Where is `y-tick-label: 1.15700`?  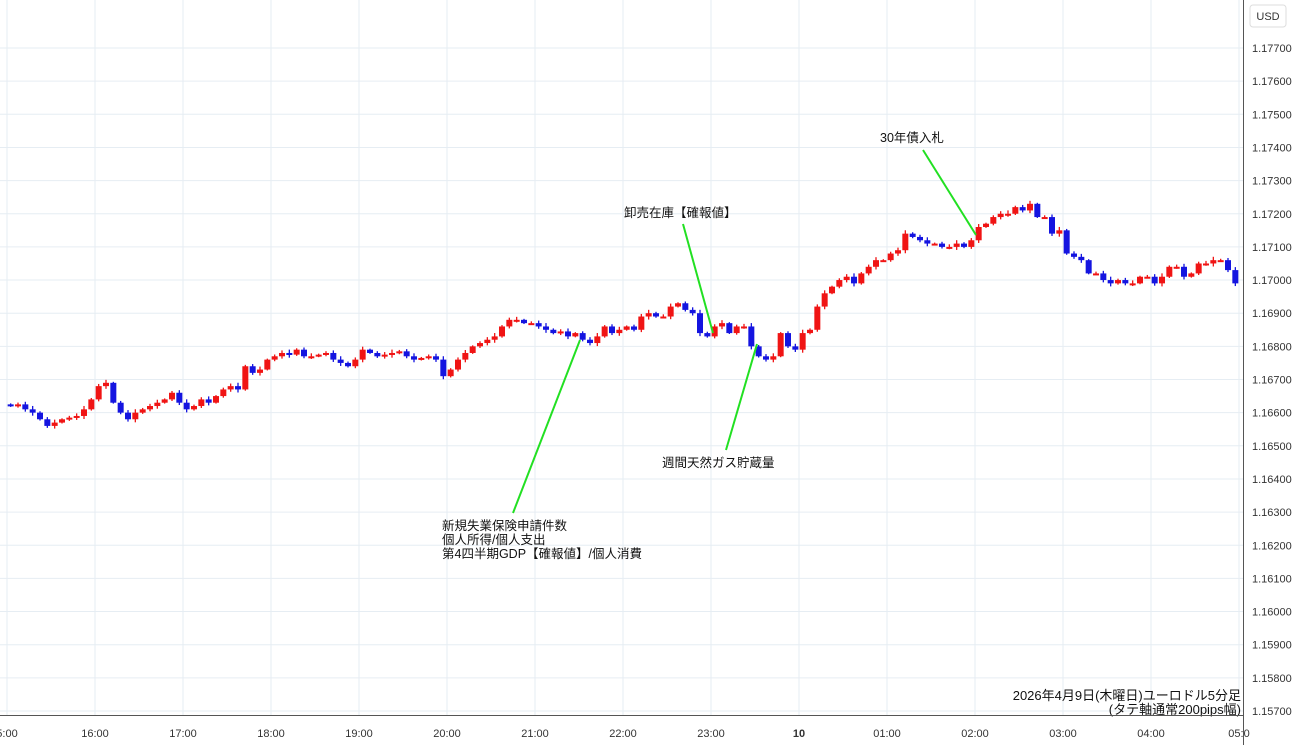 y-tick-label: 1.15700 is located at coordinates (1272, 712).